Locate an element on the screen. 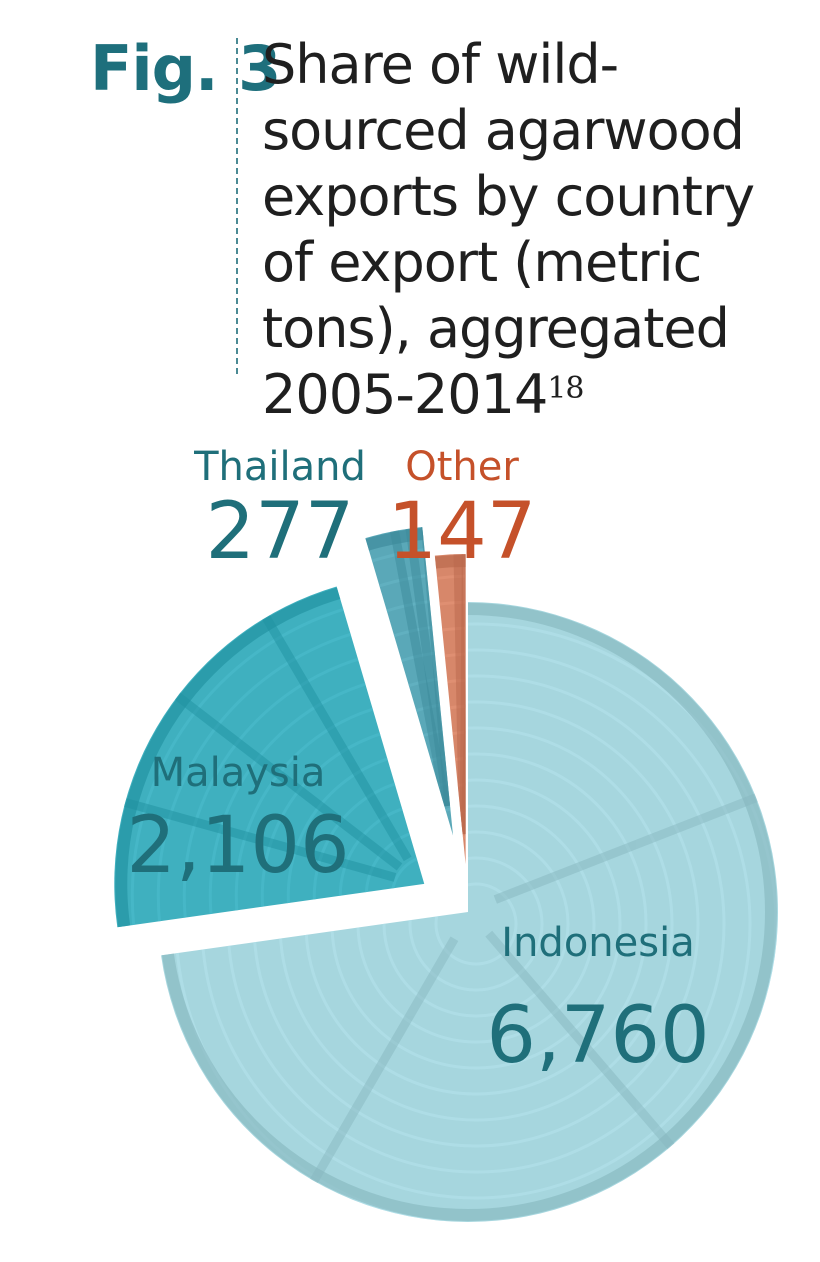  footnote-marker: 18 is located at coordinates (565, 388).